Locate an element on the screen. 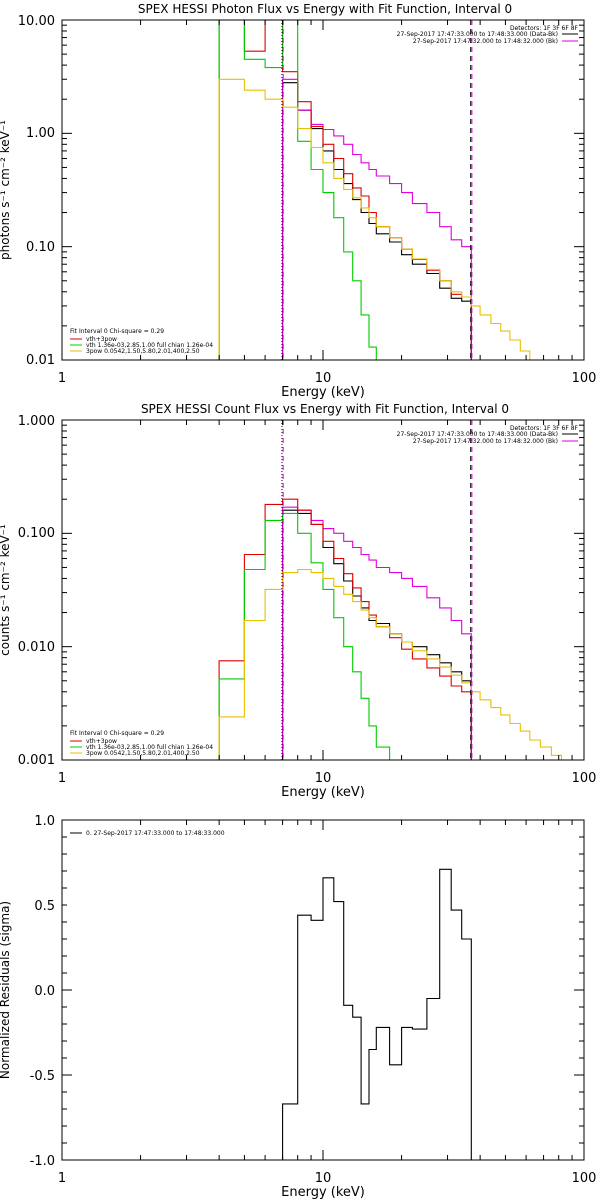  y-tick-label: -1.0 is located at coordinates (42, 1161).